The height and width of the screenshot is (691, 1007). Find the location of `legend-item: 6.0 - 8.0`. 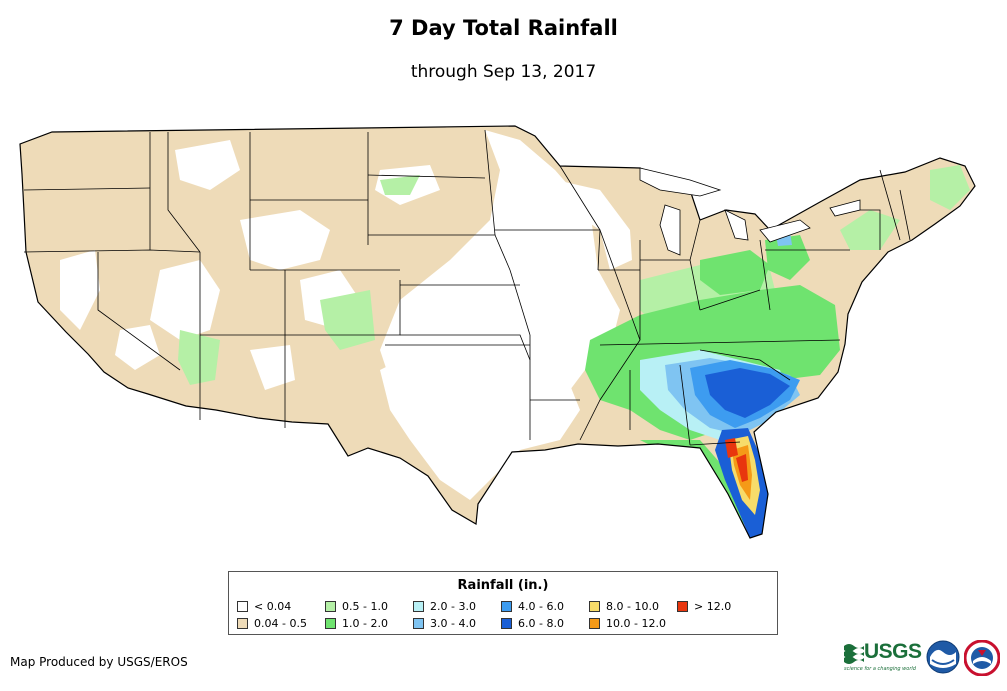

legend-item: 6.0 - 8.0 is located at coordinates (532, 624).